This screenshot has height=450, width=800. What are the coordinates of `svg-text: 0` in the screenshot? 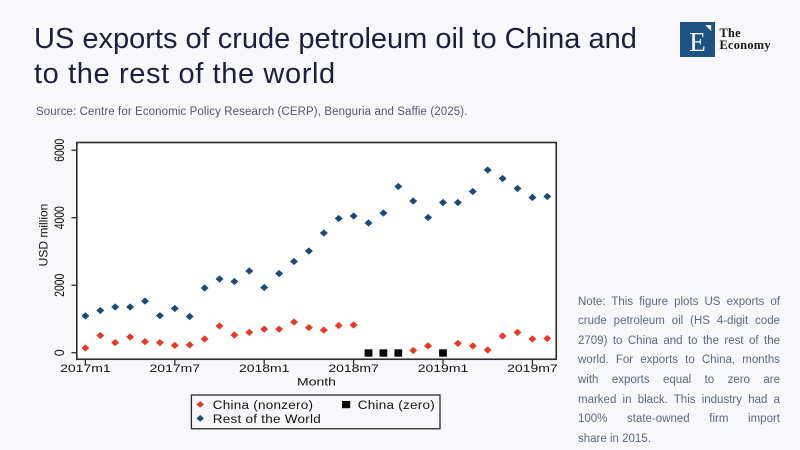 It's located at (59, 352).